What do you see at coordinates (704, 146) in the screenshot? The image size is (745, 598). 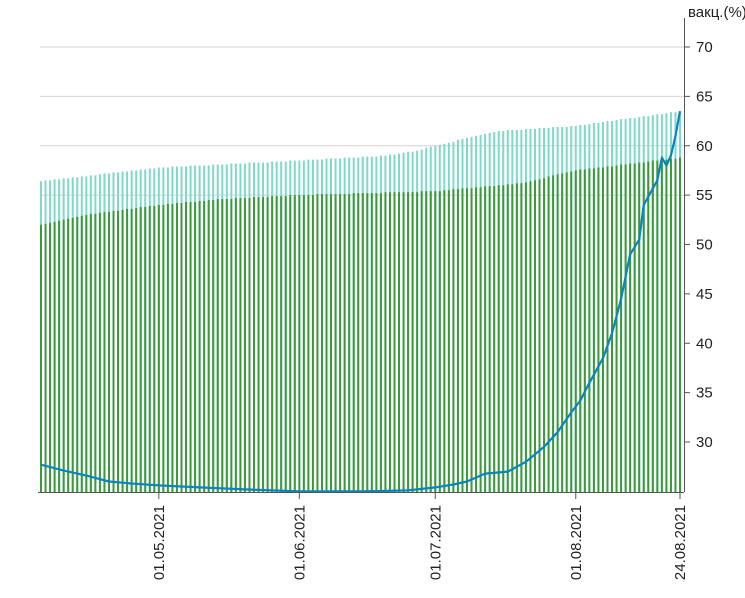 I see `y-tick-label: 60` at bounding box center [704, 146].